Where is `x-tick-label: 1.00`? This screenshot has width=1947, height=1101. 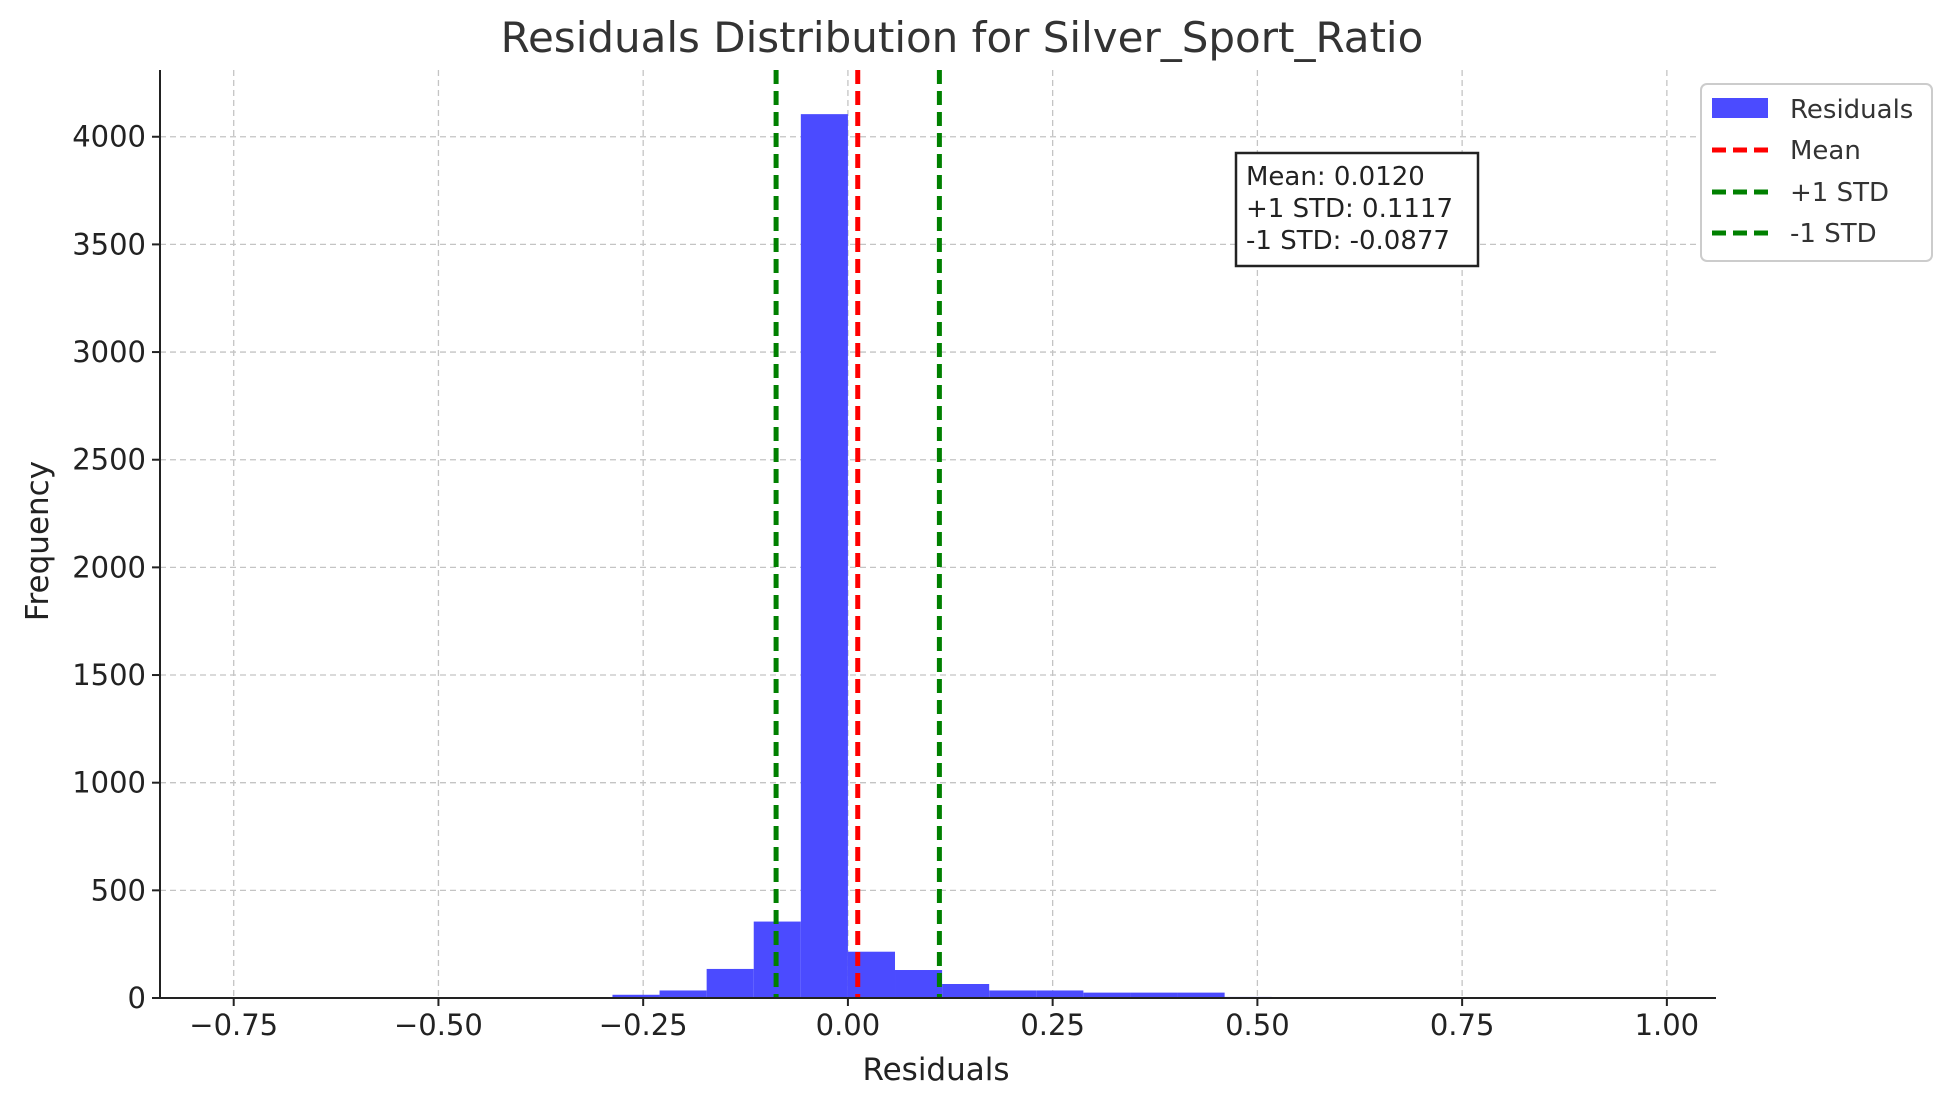 x-tick-label: 1.00 is located at coordinates (1667, 1025).